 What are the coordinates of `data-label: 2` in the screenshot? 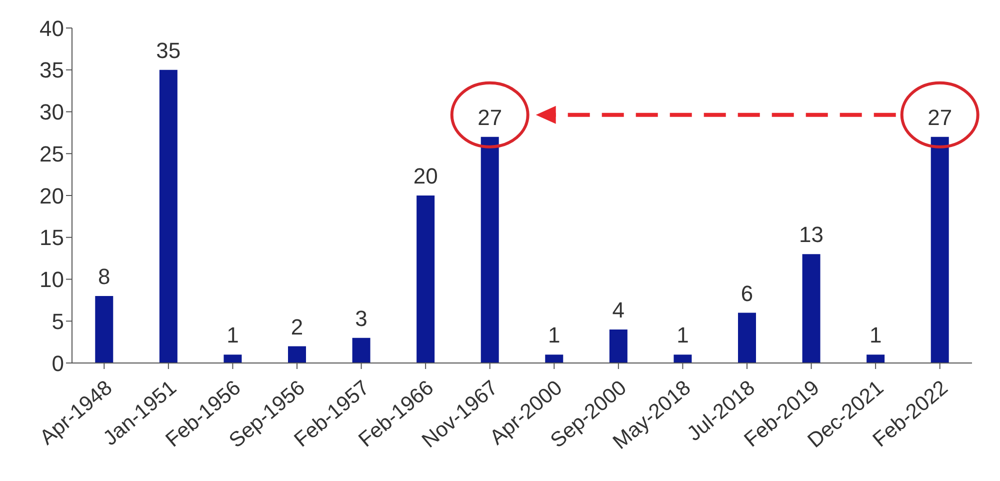 It's located at (297, 327).